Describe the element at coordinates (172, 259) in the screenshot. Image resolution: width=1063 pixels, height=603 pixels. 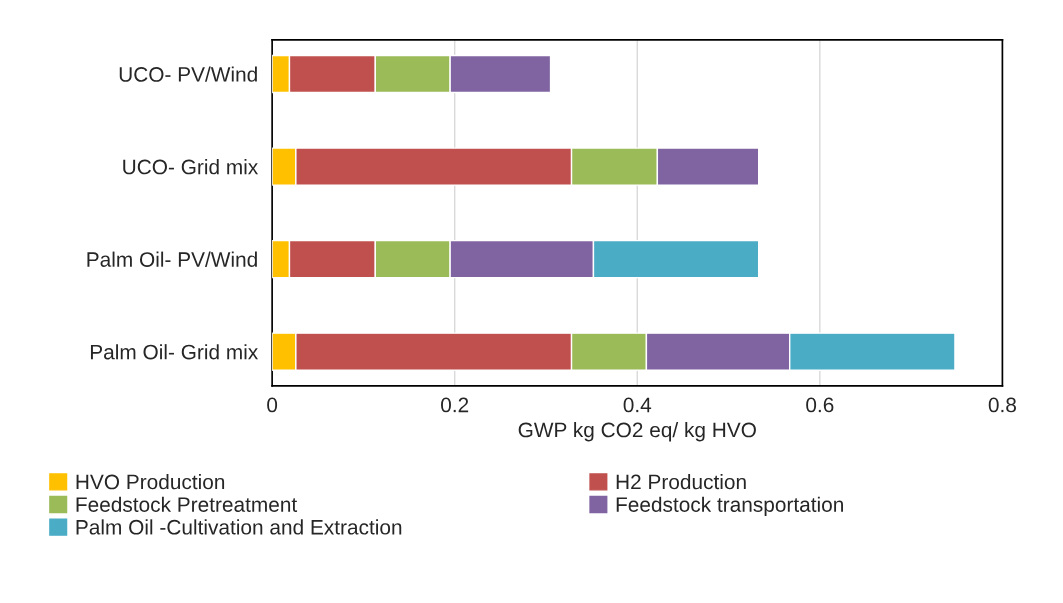
I see `y-tick-label: Palm Oil- PV/Wind` at that location.